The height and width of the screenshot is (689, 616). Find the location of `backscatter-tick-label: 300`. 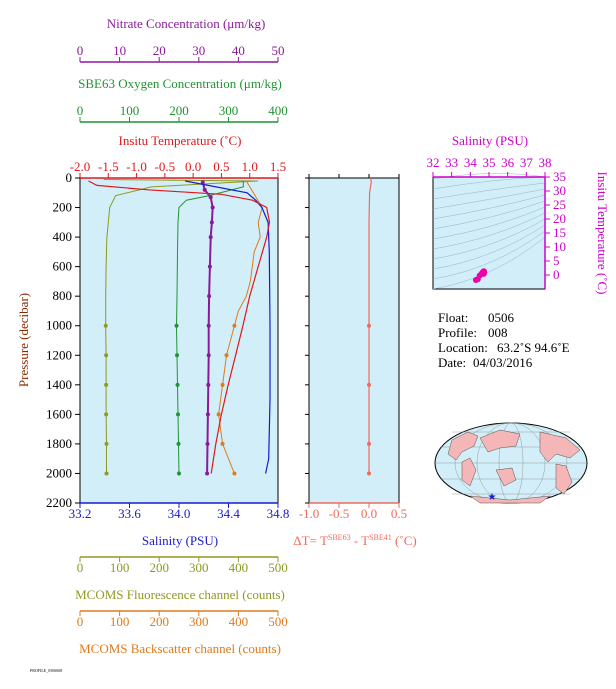

backscatter-tick-label: 300 is located at coordinates (199, 621).